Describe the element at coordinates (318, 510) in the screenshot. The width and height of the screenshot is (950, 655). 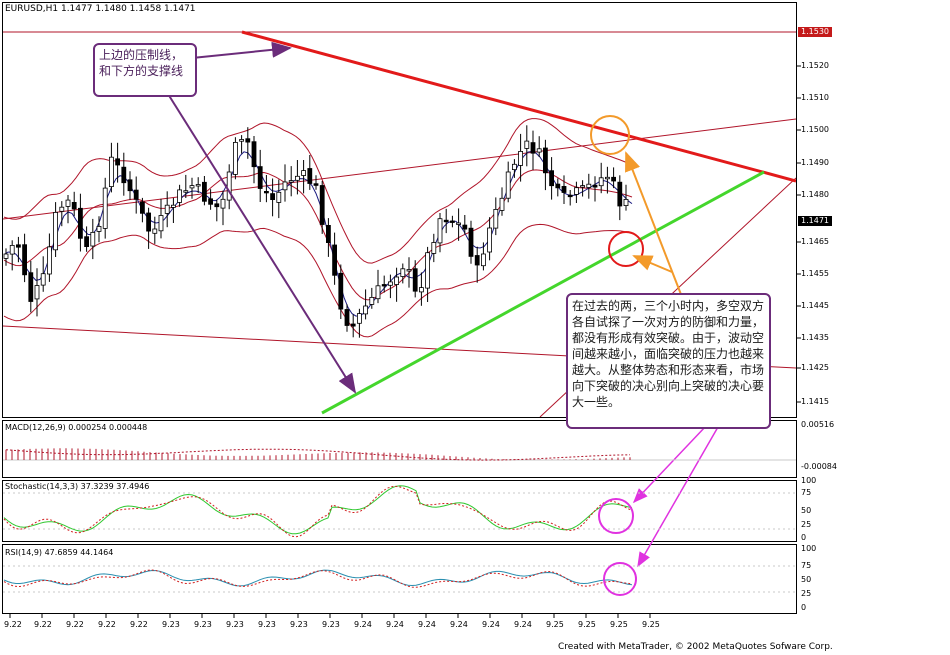
I see `stochastic-main-line` at that location.